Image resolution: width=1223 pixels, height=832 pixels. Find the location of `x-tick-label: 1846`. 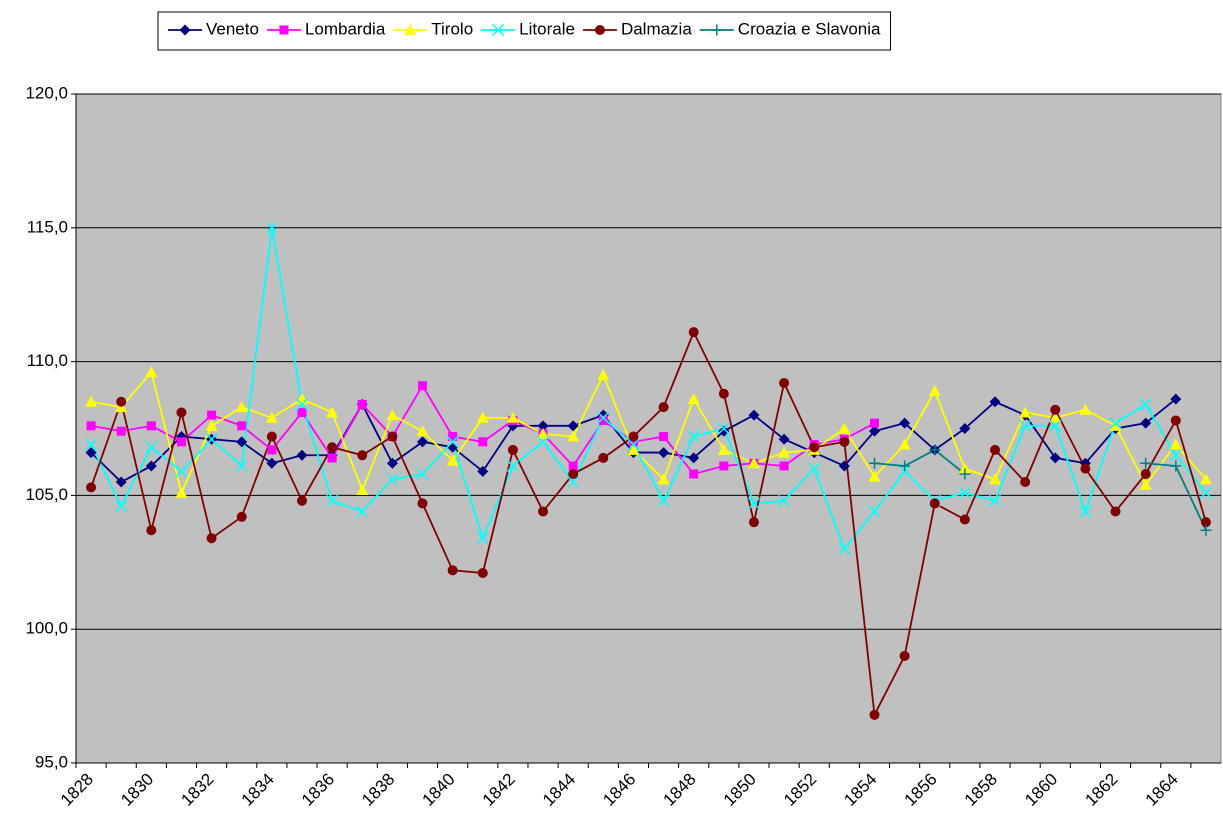

x-tick-label: 1846 is located at coordinates (619, 790).